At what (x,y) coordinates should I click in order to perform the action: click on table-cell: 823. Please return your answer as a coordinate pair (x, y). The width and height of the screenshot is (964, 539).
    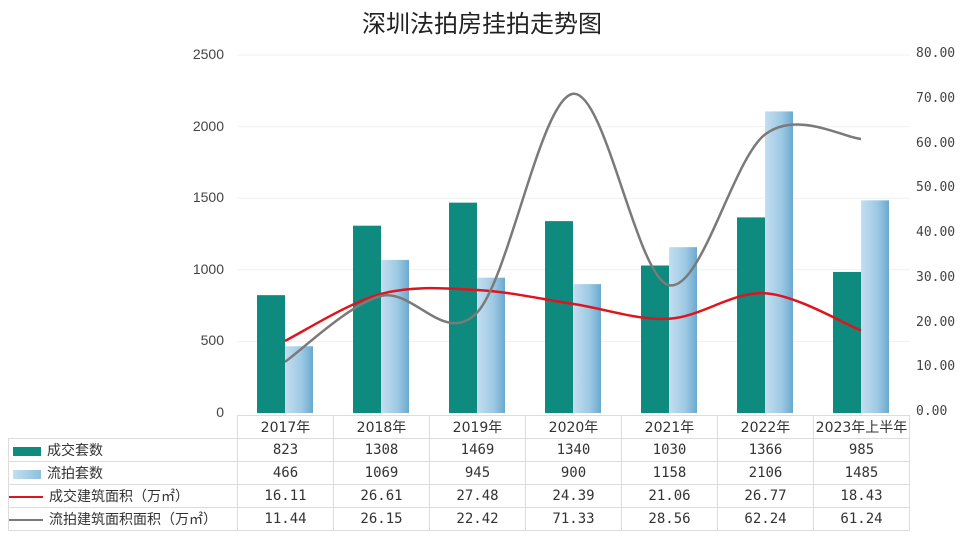
    Looking at the image, I should click on (285, 450).